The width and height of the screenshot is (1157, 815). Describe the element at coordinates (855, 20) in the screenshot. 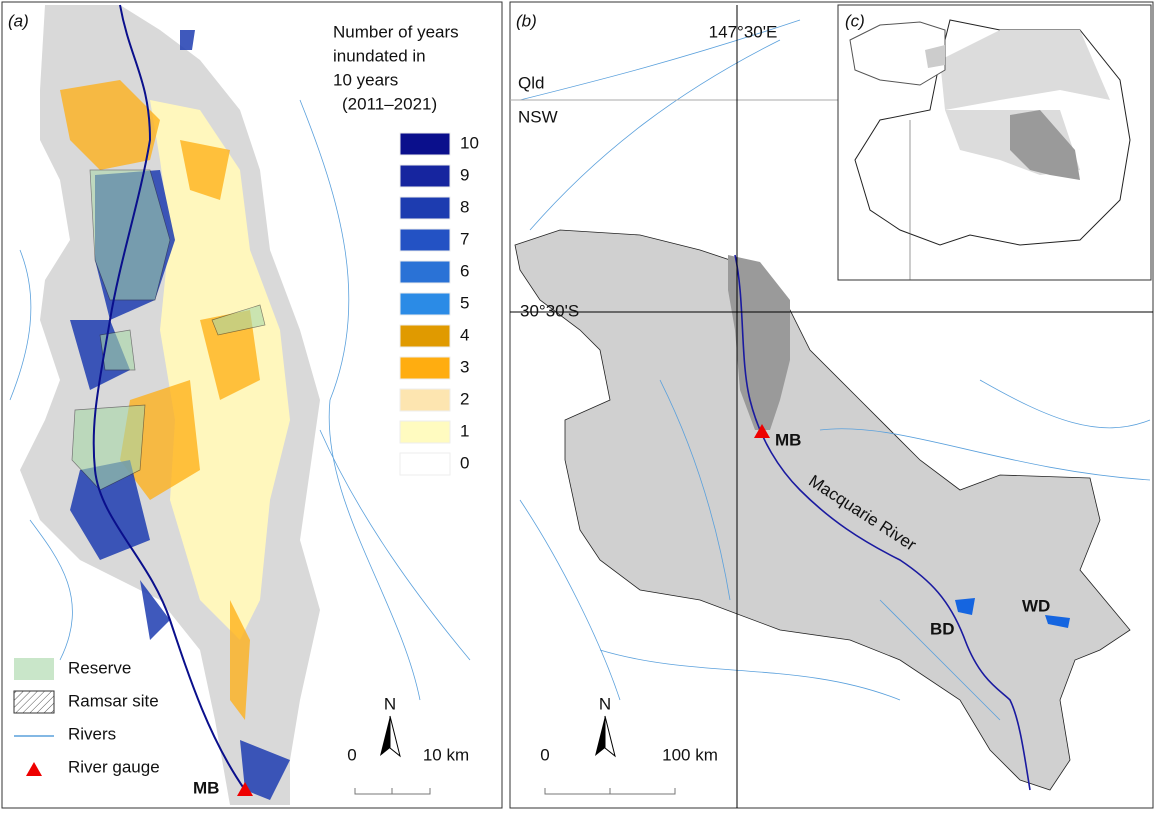

I see `panel-label: (c)` at that location.